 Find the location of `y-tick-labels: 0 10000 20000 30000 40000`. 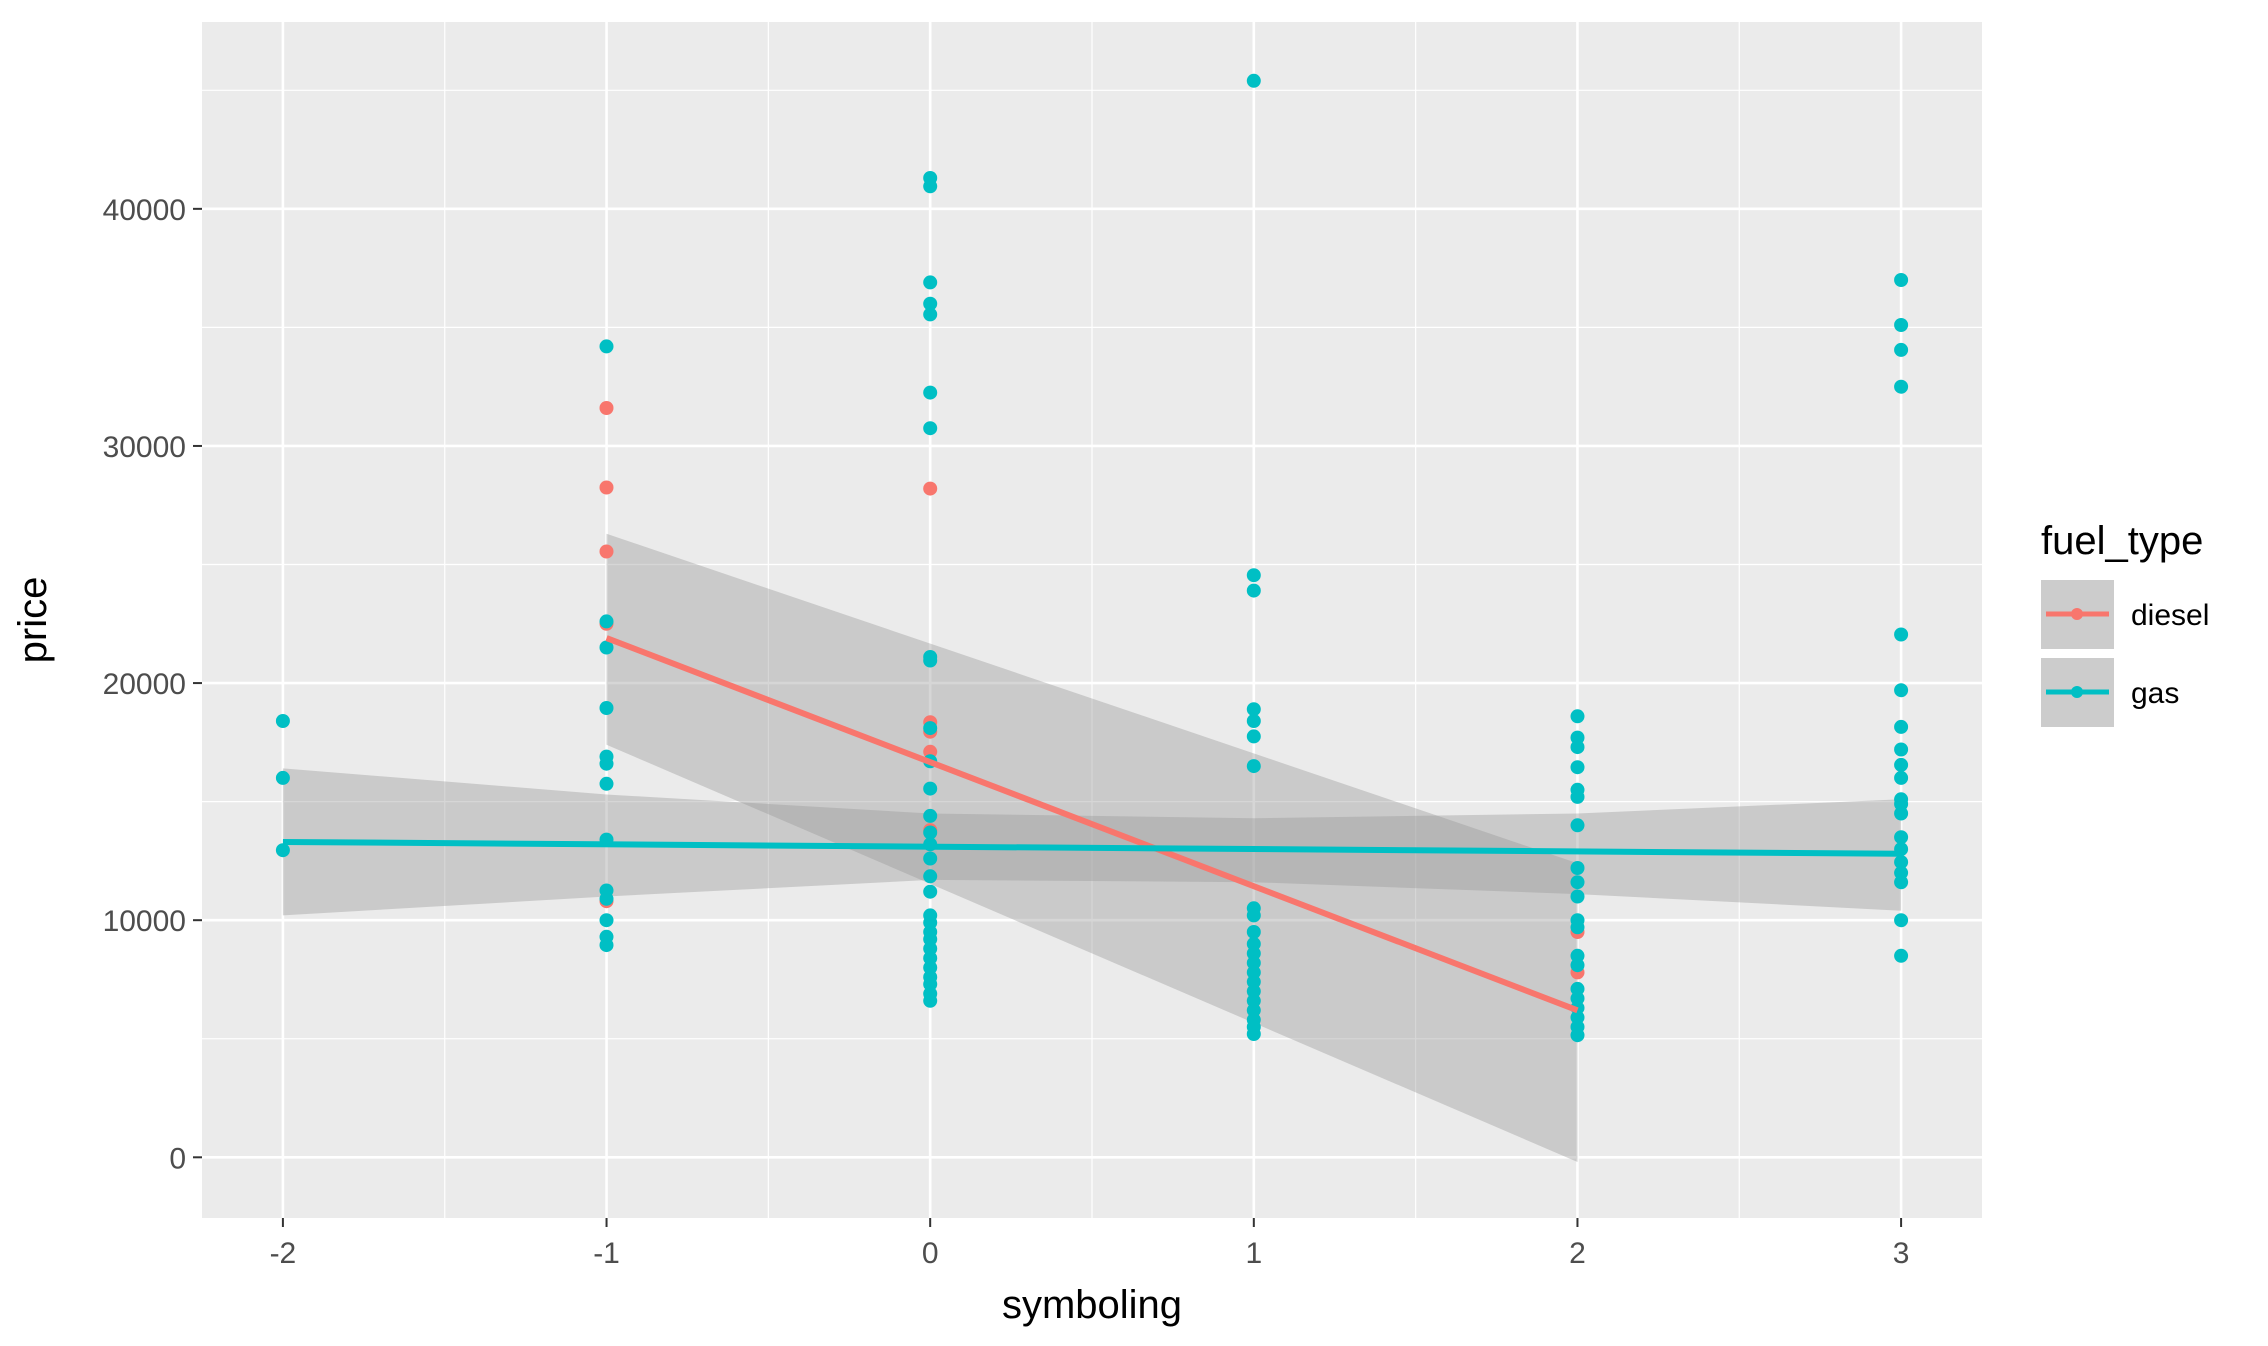

y-tick-labels: 0 10000 20000 30000 40000 is located at coordinates (144, 684).